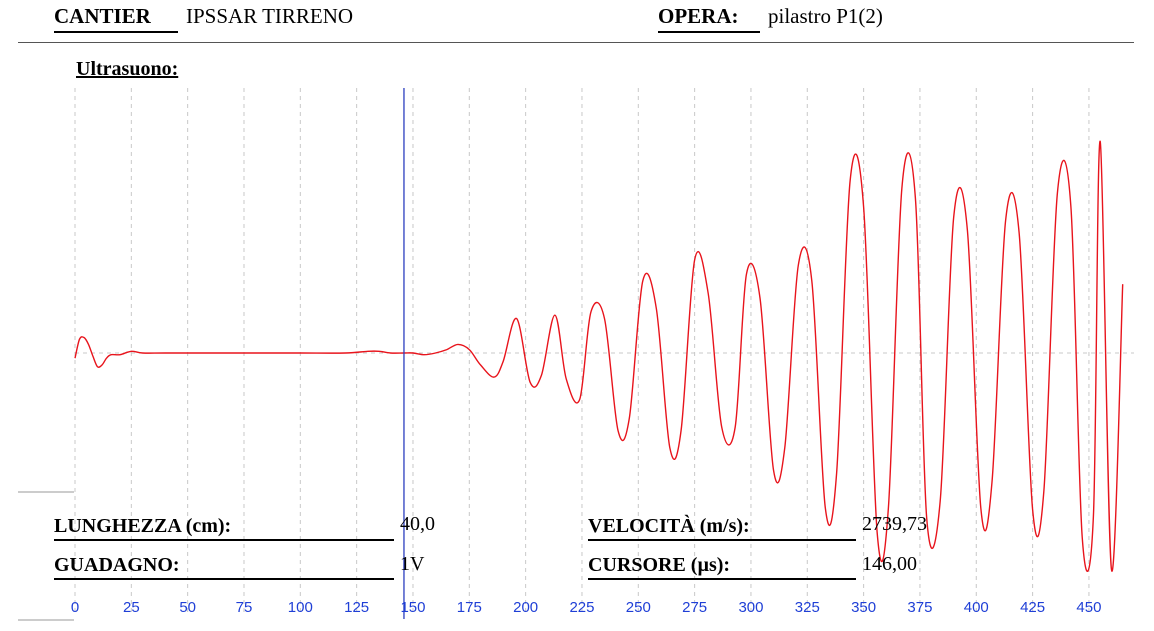  Describe the element at coordinates (224, 528) in the screenshot. I see `lunghezza-label: LUNGHEZZA (cm):` at that location.